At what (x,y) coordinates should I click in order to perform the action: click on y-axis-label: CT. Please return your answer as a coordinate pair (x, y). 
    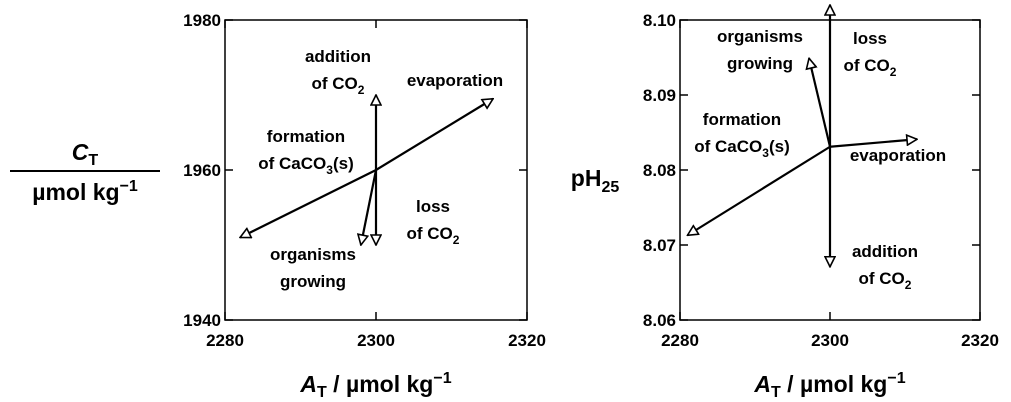
    Looking at the image, I should click on (85, 154).